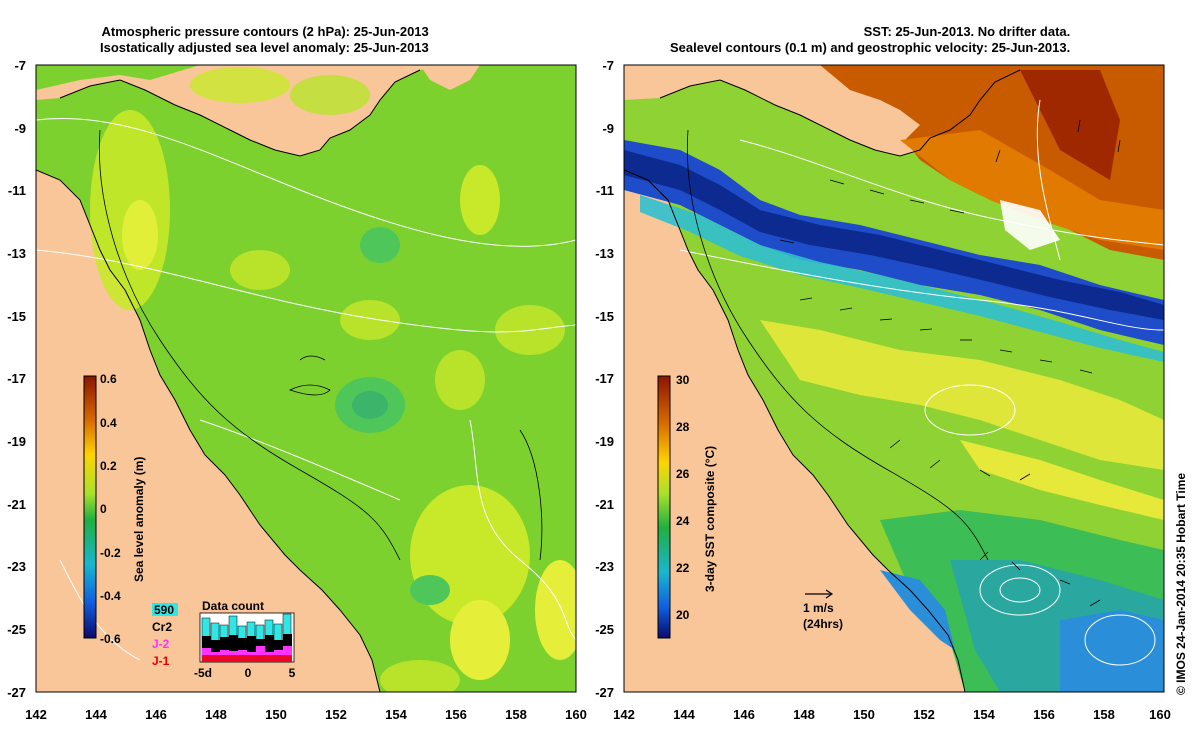  What do you see at coordinates (110, 553) in the screenshot?
I see `colorbar-tick: -0.2` at bounding box center [110, 553].